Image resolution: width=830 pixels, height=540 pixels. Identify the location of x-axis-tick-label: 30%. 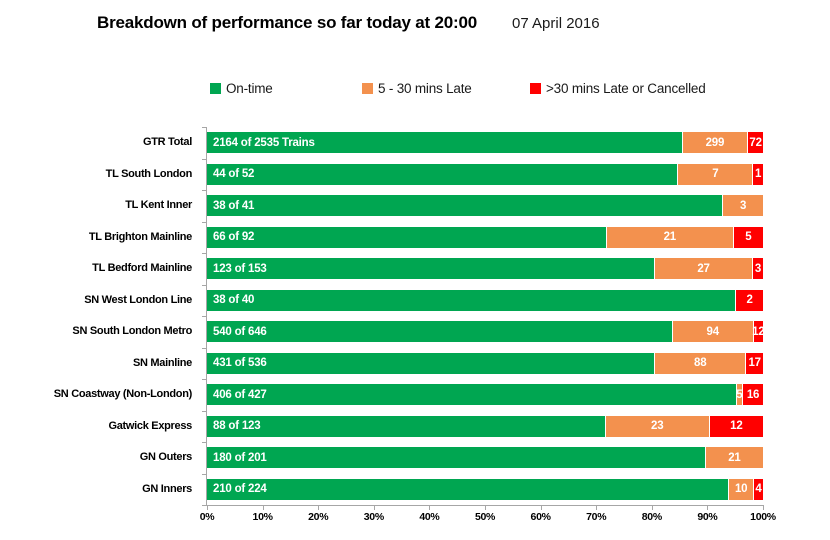
(373, 517).